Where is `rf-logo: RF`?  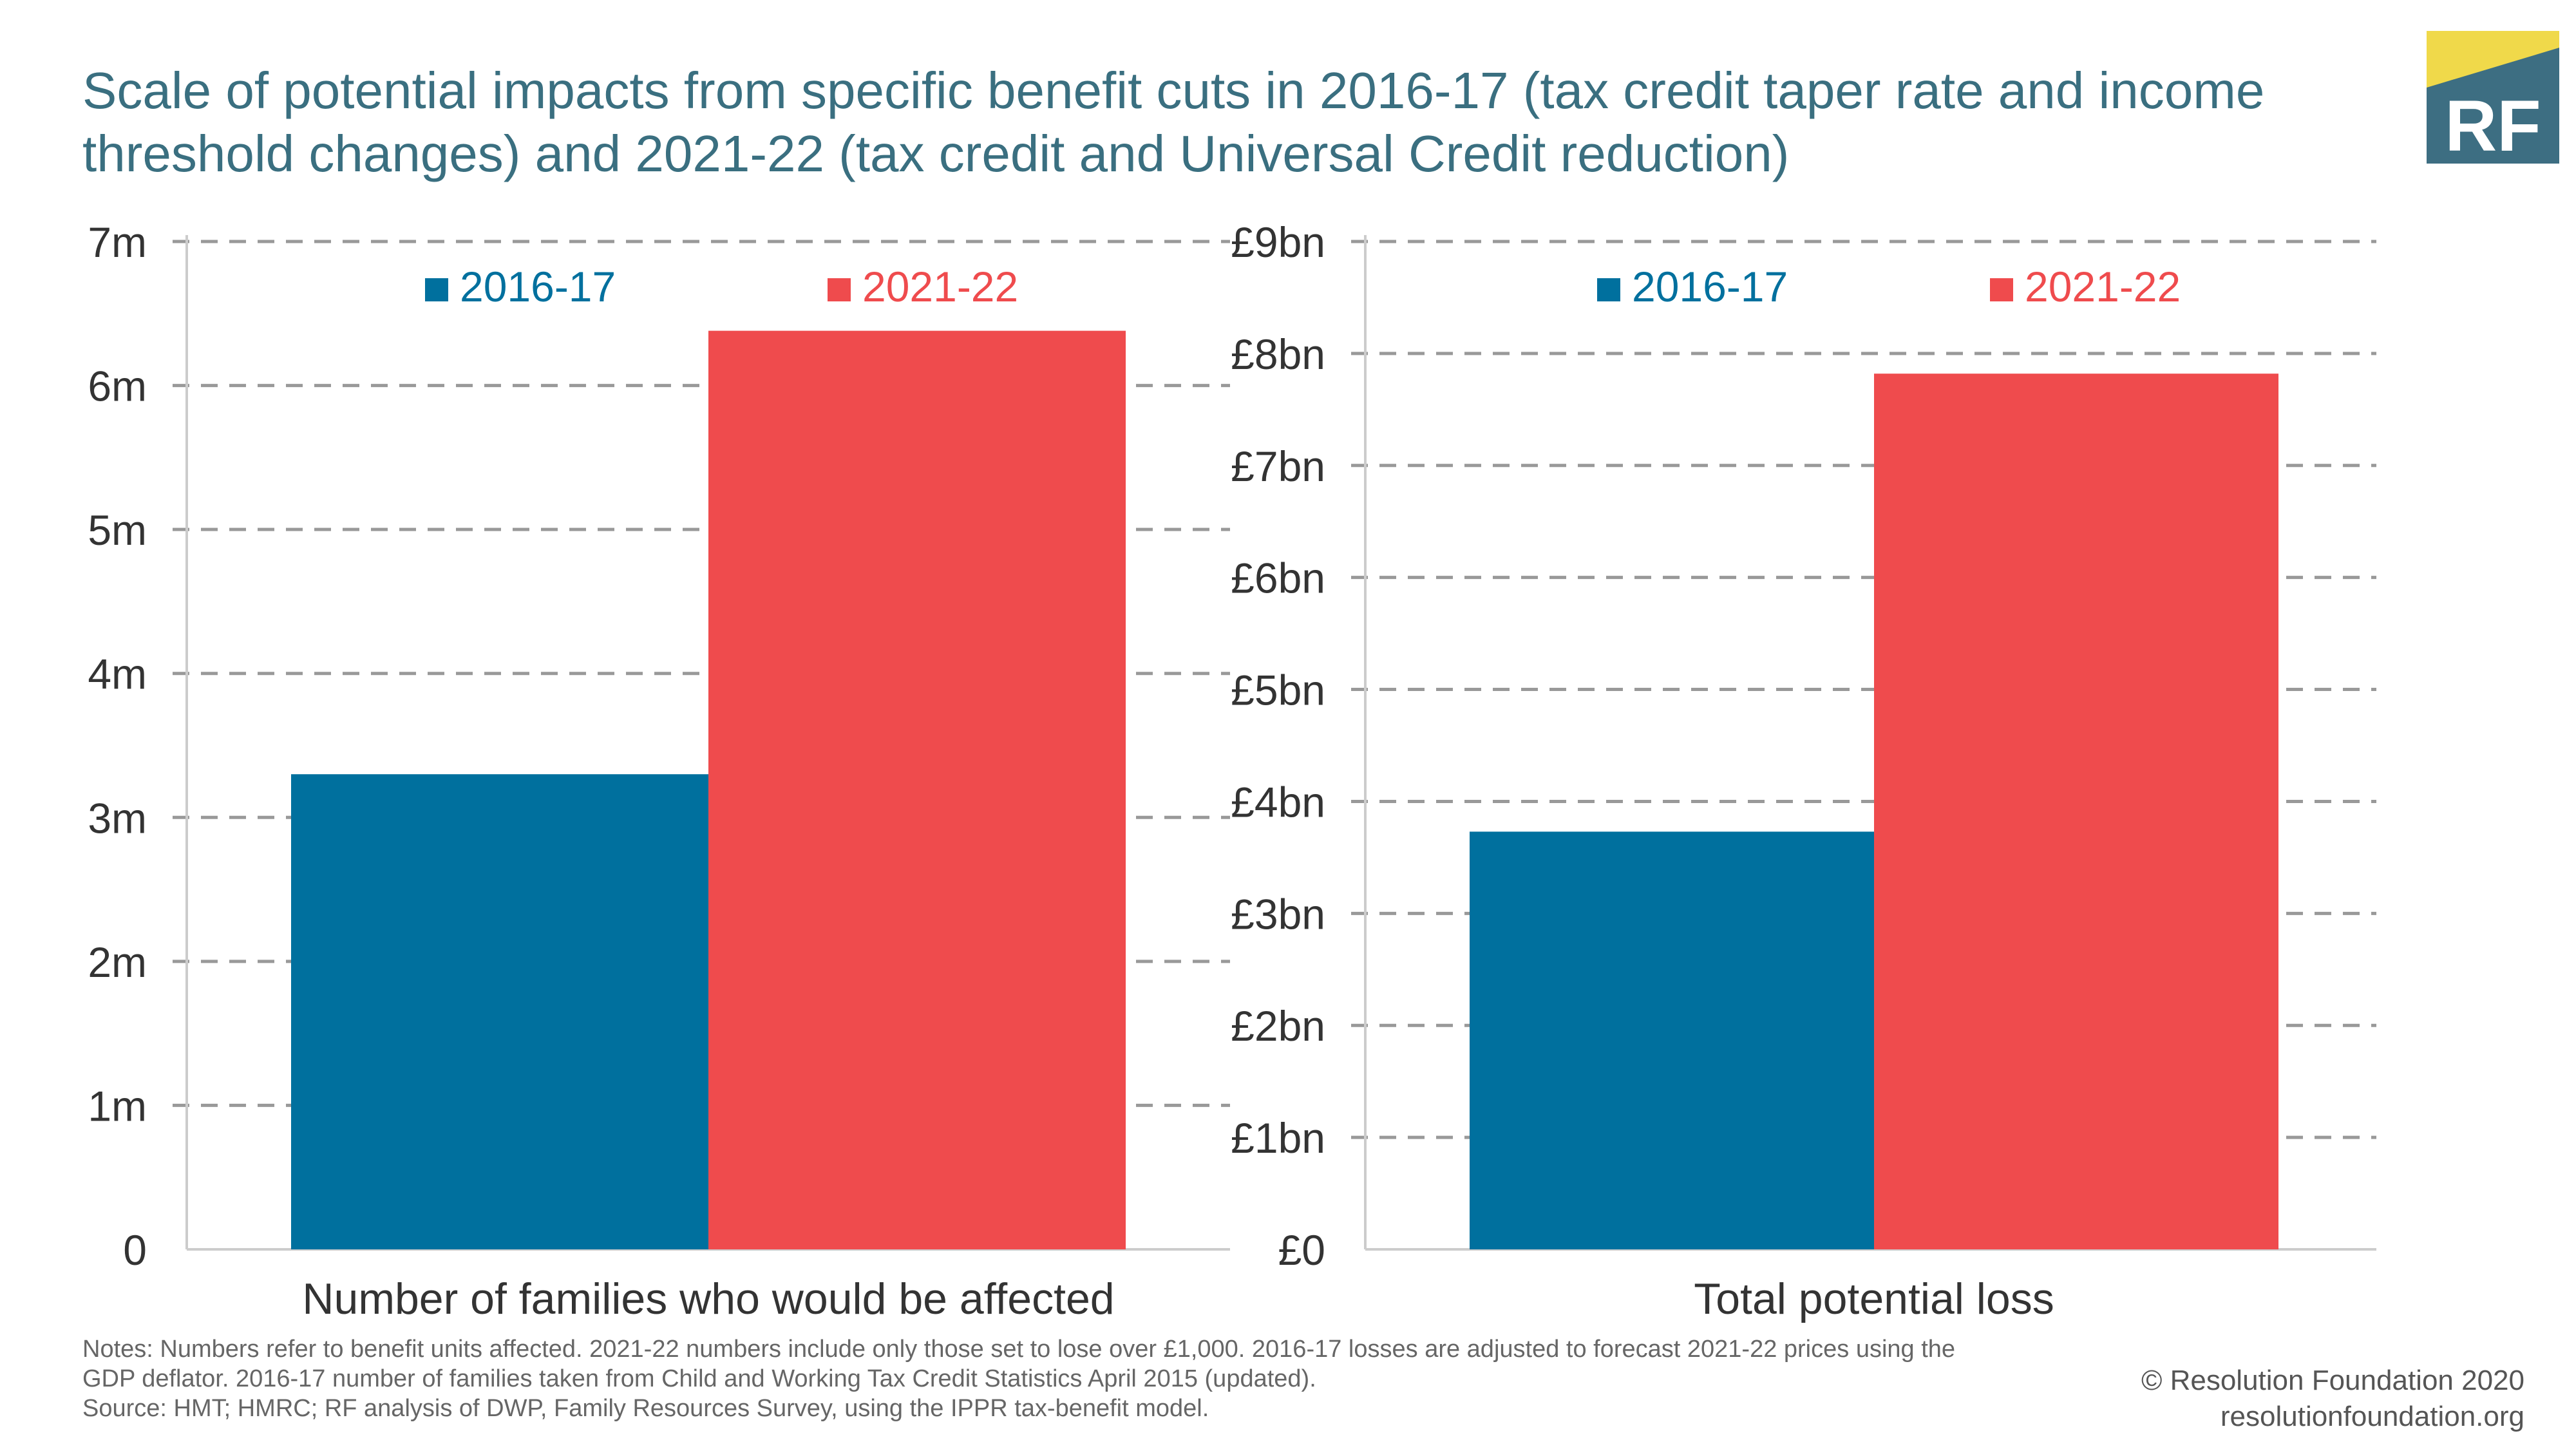 rf-logo: RF is located at coordinates (2493, 97).